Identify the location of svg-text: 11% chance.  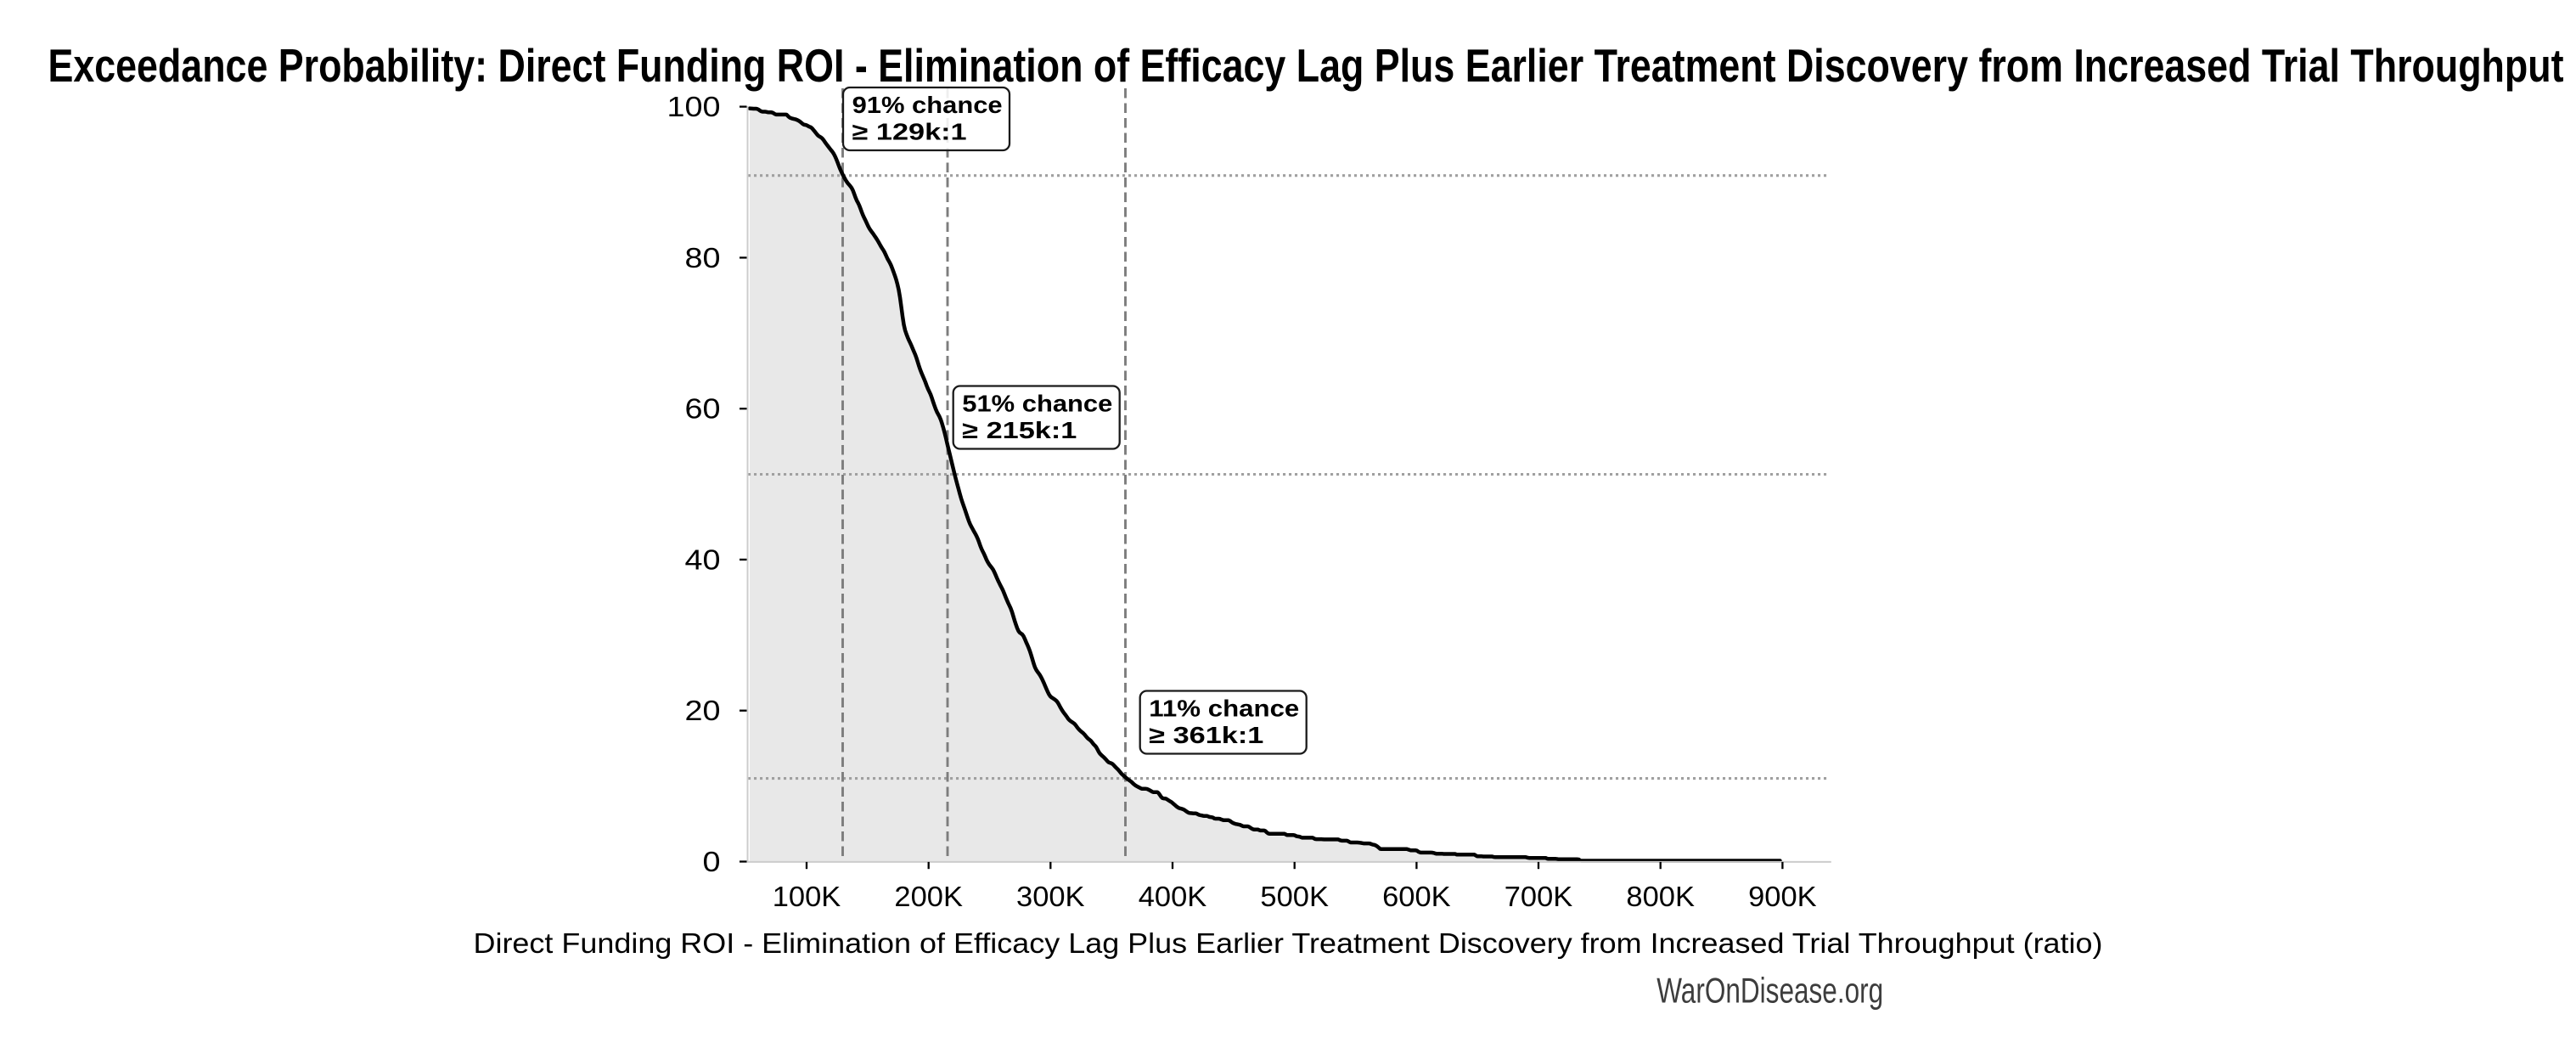
(1224, 709).